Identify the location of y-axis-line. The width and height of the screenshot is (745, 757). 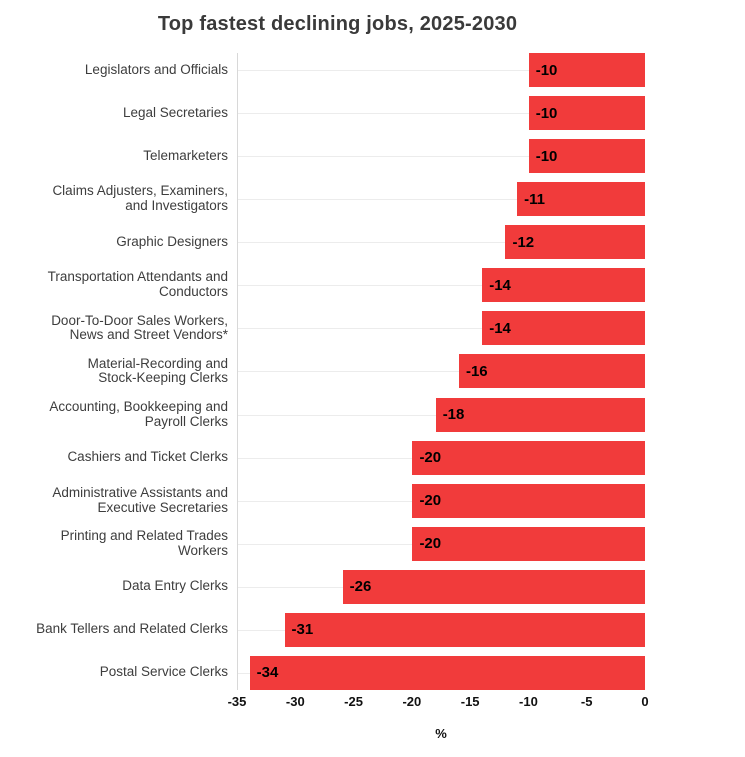
(237, 371).